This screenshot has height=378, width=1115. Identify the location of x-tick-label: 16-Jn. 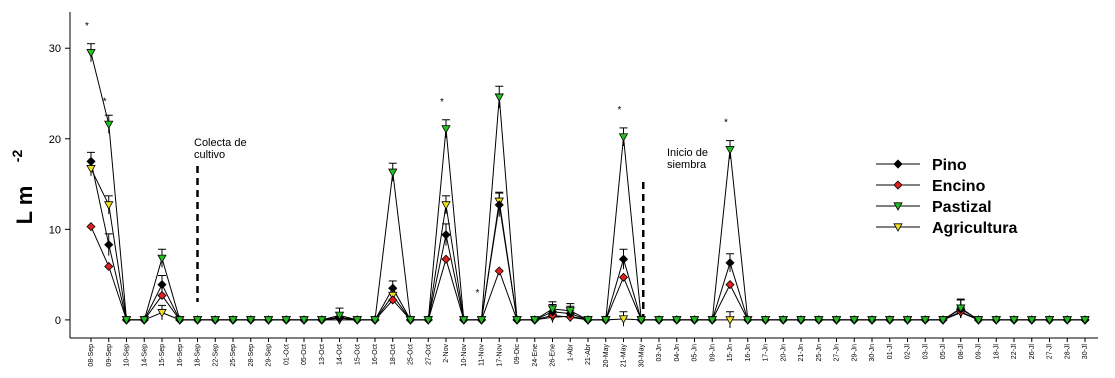
(748, 353).